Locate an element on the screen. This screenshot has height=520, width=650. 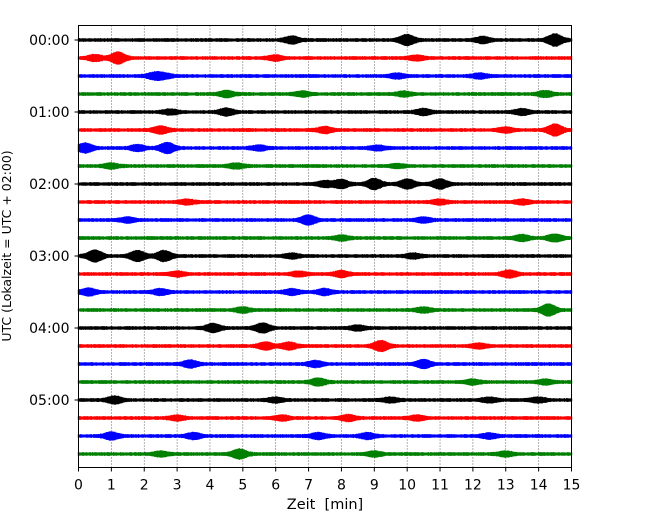
x-tick-label: 3 is located at coordinates (177, 486).